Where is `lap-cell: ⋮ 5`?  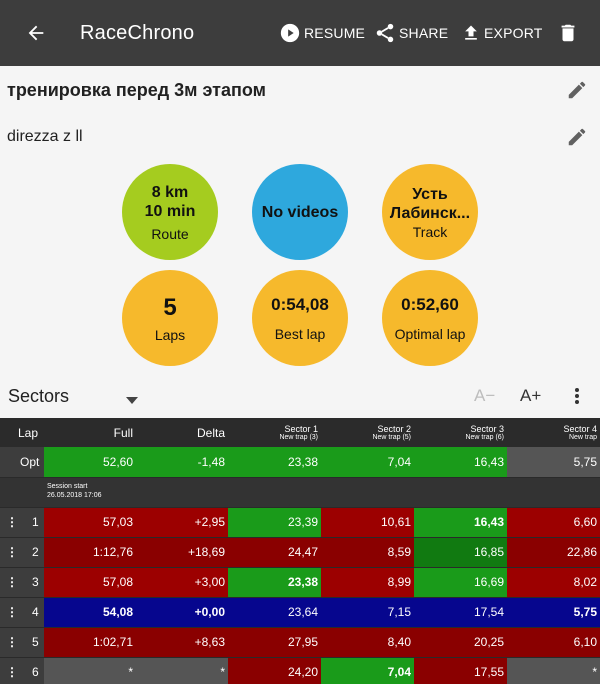 lap-cell: ⋮ 5 is located at coordinates (22, 642).